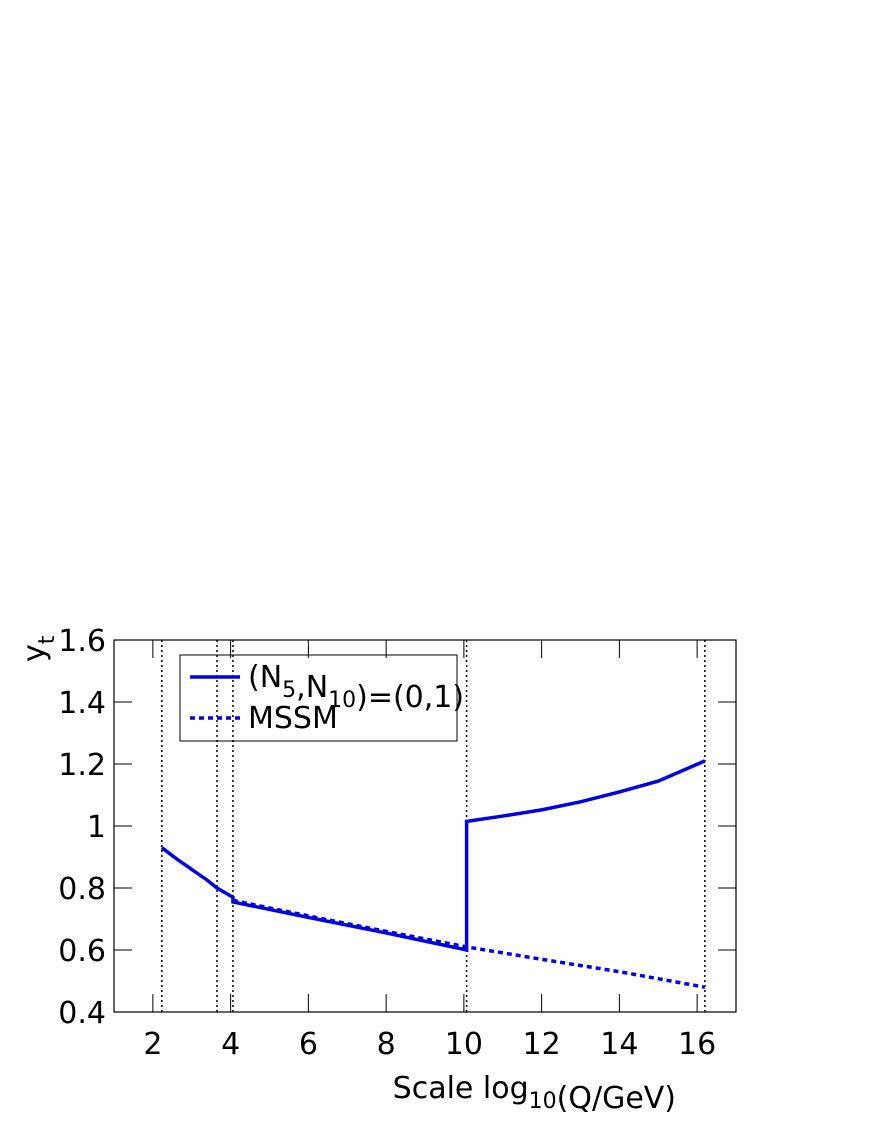 This screenshot has height=1145, width=882. I want to click on legend-box, so click(318, 698).